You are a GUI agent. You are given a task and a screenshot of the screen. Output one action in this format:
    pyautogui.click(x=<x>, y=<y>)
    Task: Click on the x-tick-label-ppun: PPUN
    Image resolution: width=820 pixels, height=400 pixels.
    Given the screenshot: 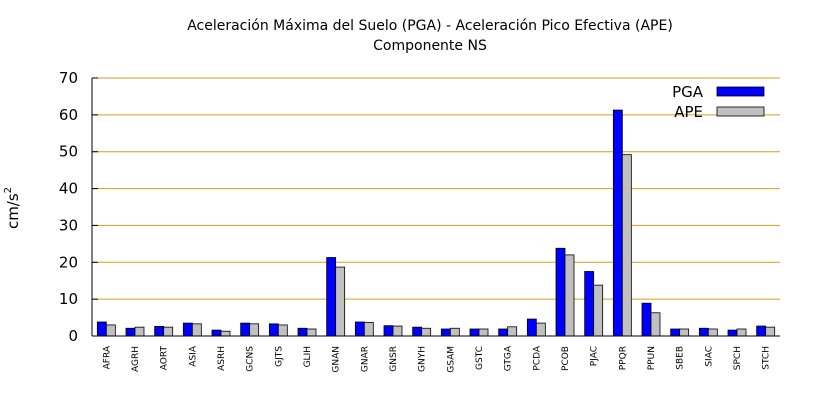 What is the action you would take?
    pyautogui.click(x=652, y=358)
    